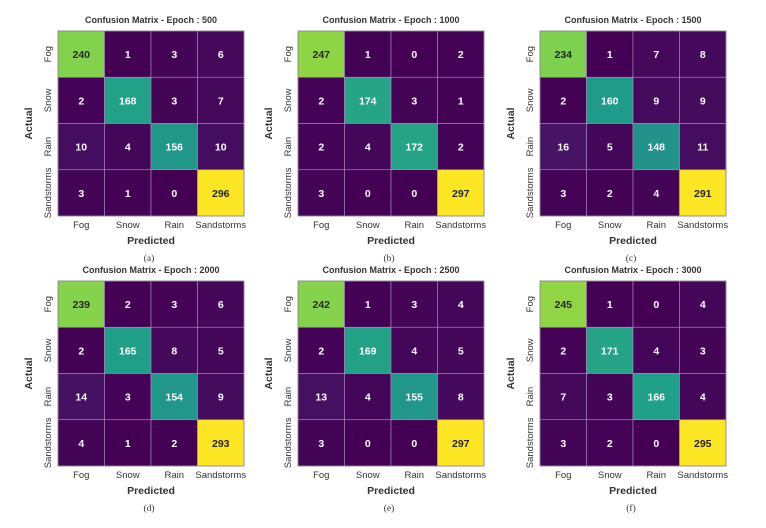  Describe the element at coordinates (81, 55) in the screenshot. I see `cell-value-label: 240` at that location.